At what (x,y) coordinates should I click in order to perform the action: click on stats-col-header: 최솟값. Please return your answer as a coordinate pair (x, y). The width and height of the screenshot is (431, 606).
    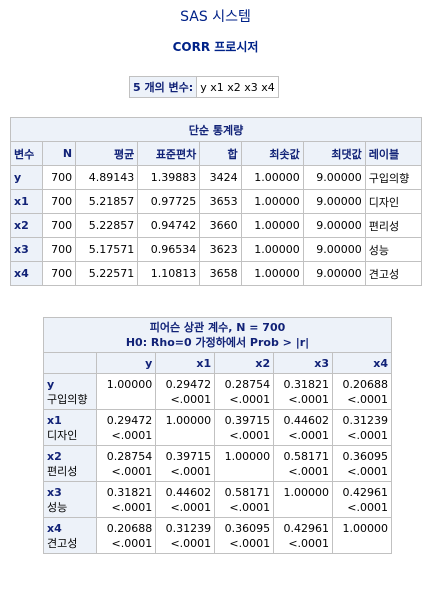
    Looking at the image, I should click on (272, 153).